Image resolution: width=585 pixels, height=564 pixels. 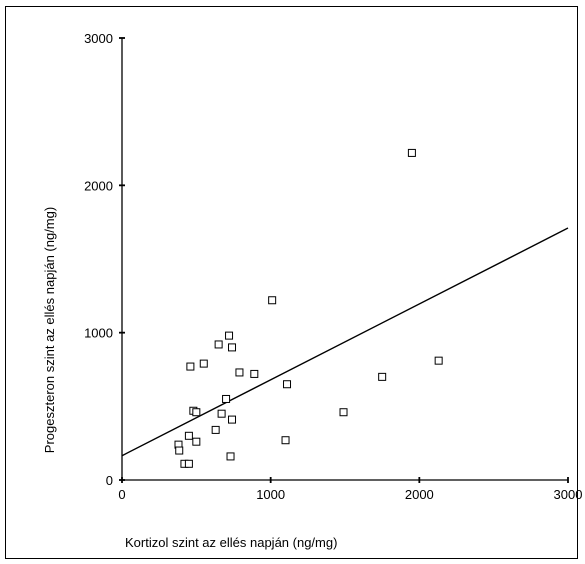 I want to click on y-tick-label: 2000, so click(x=98, y=185).